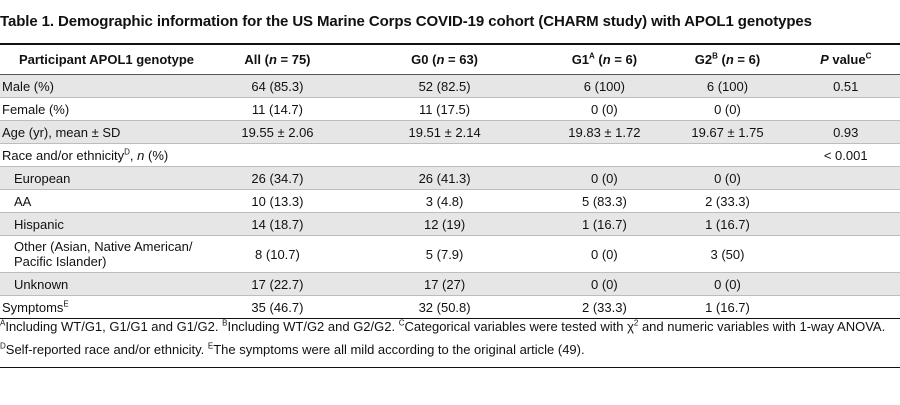 This screenshot has height=405, width=900. I want to click on row-label-text: Race and/or ethnicity, so click(63, 155).